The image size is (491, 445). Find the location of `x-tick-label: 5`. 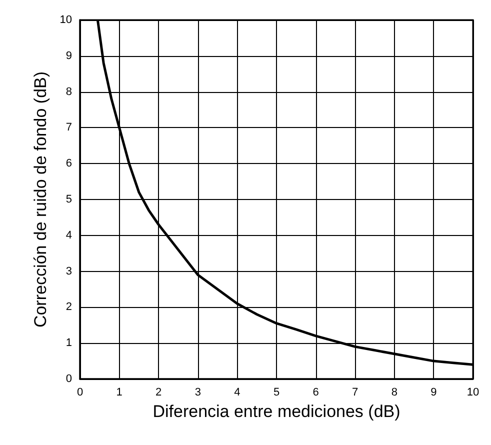

x-tick-label: 5 is located at coordinates (276, 392).